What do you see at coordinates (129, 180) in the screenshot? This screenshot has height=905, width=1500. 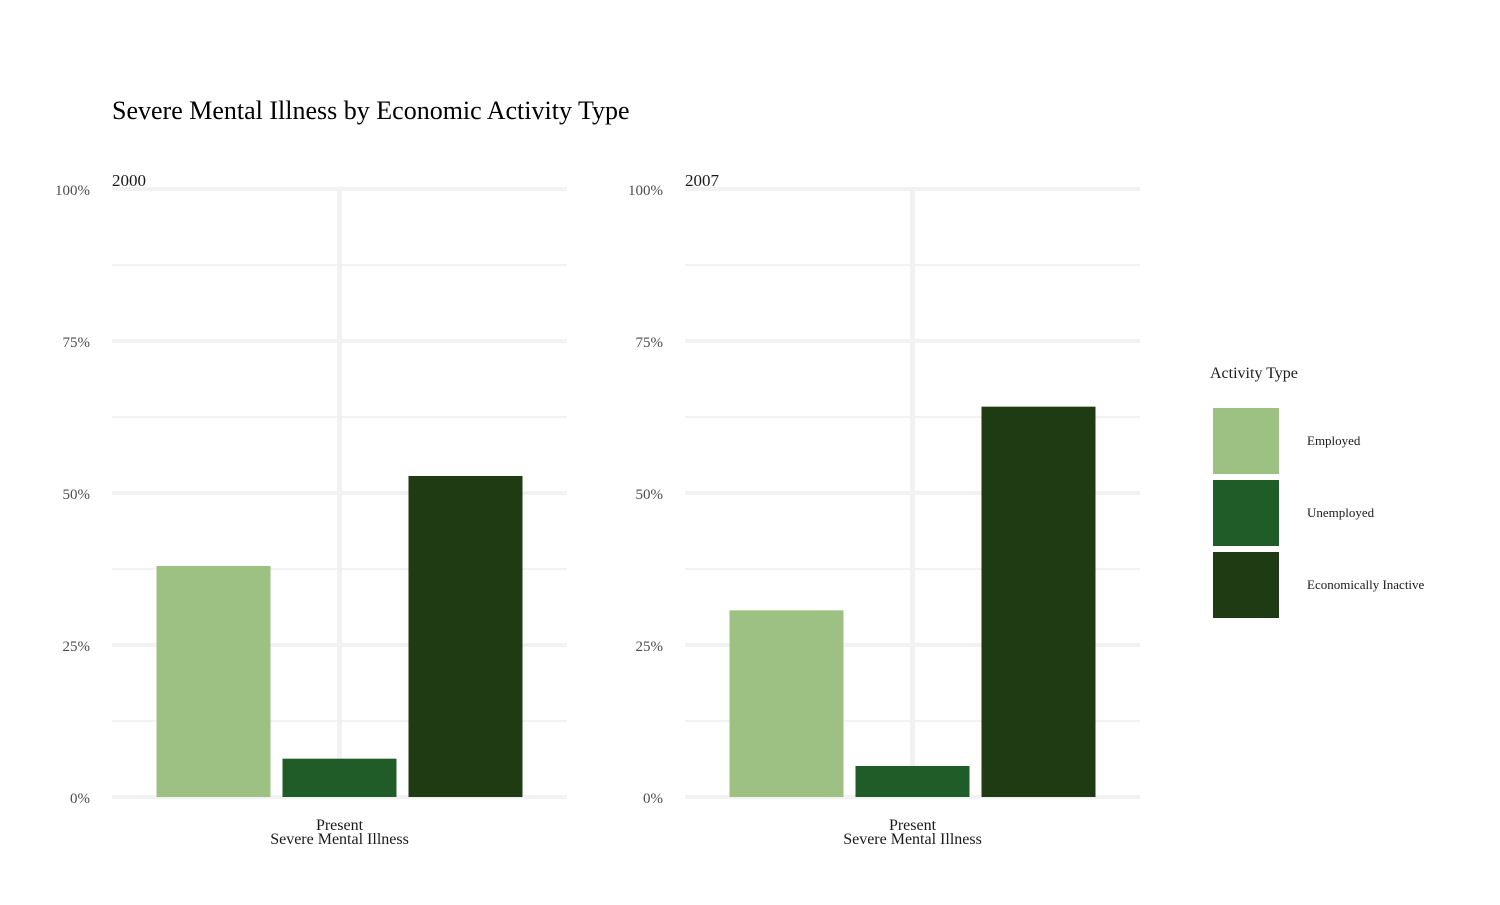 I see `facet-label: 2000` at bounding box center [129, 180].